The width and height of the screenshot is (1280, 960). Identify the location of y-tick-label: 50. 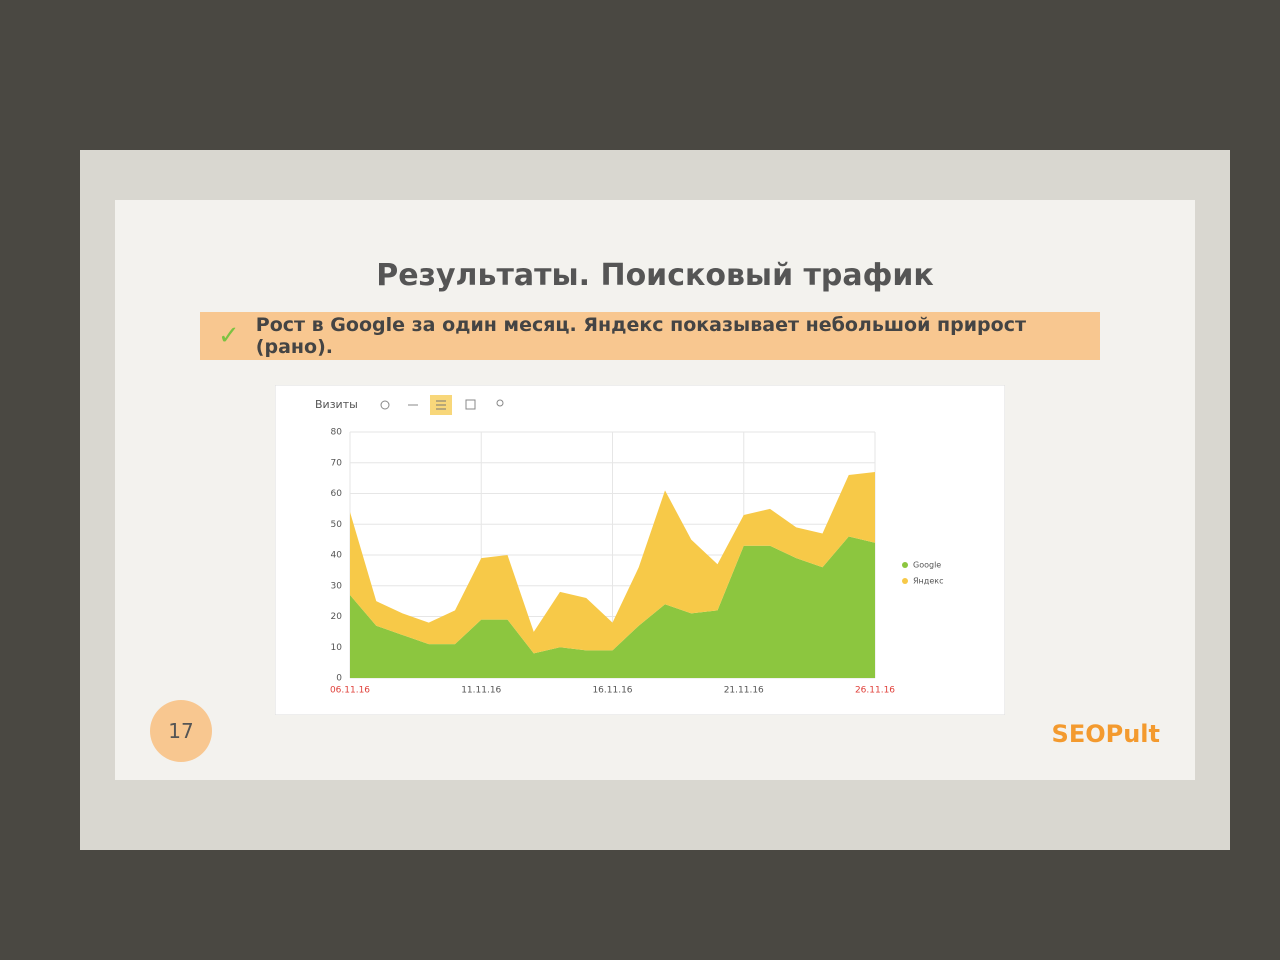
(337, 525).